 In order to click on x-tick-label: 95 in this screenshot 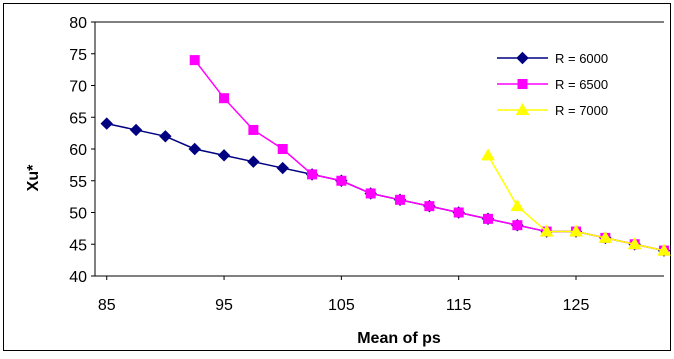, I will do `click(224, 305)`.